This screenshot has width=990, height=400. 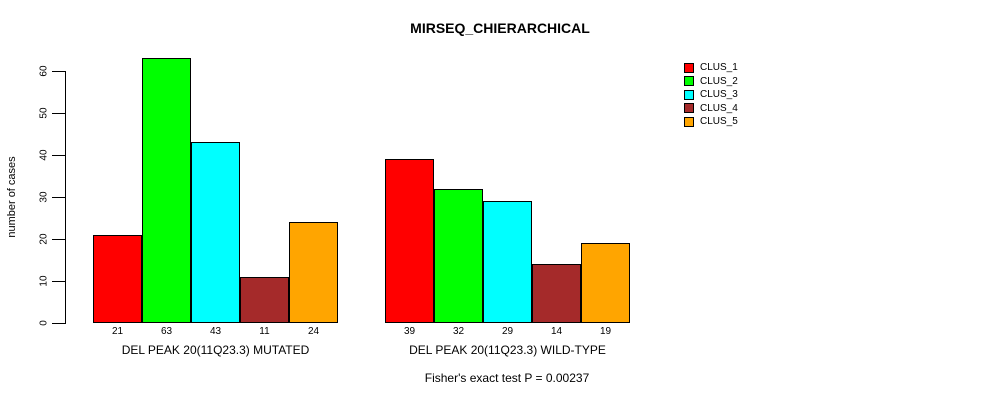 I want to click on category-label: DEL PEAK 20(11Q23.3) WILD-TYPE, so click(x=507, y=350).